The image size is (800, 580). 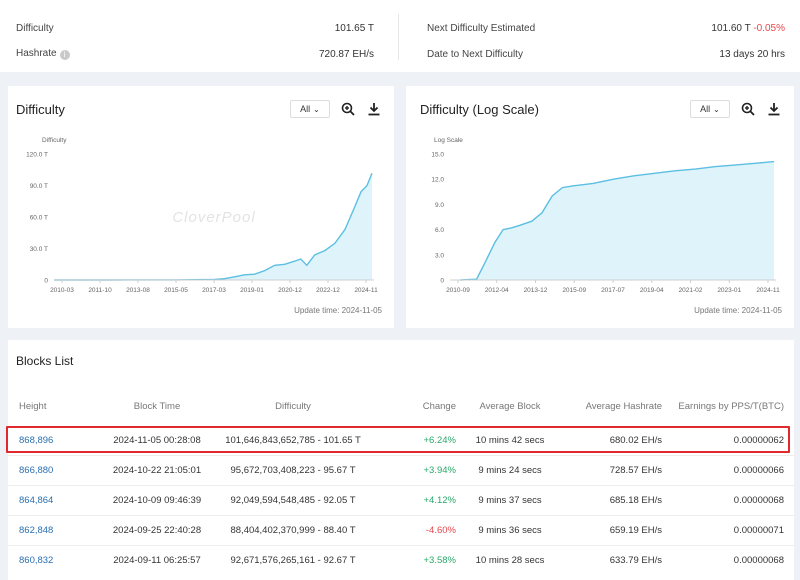 I want to click on block-height-link: 860,832, so click(x=36, y=560).